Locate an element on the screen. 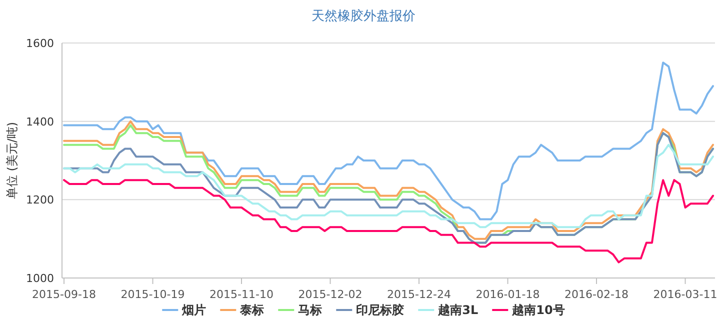 This screenshot has height=328, width=727. x-tick-label: 2015-12-24 is located at coordinates (419, 294).